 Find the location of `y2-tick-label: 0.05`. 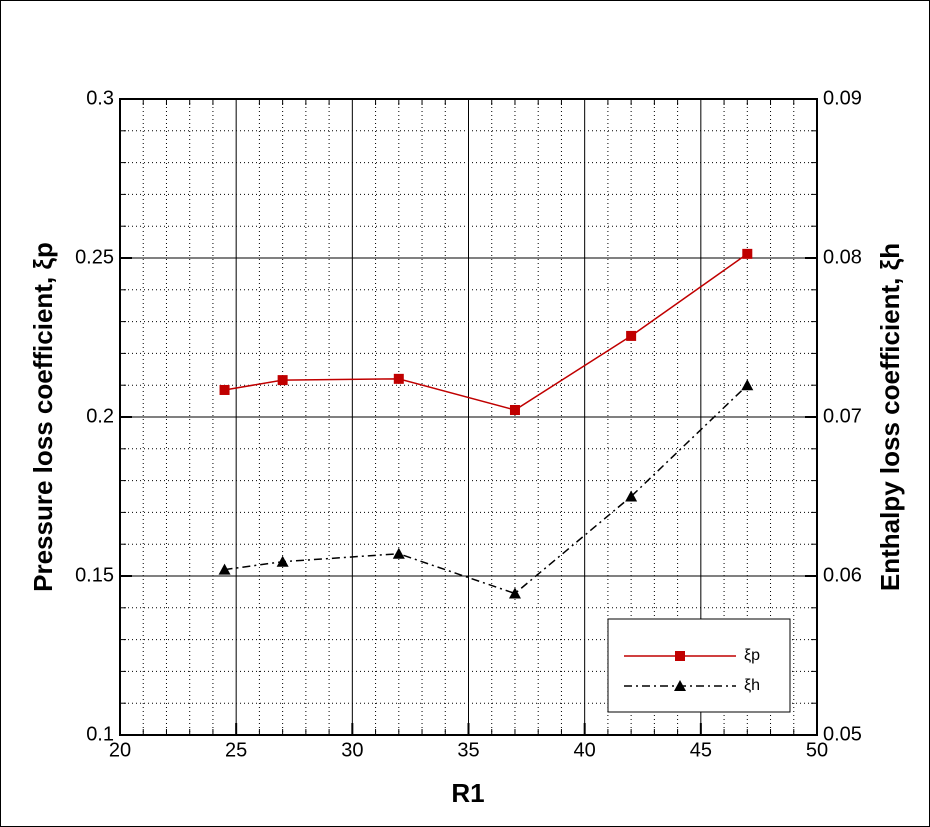

y2-tick-label: 0.05 is located at coordinates (842, 734).